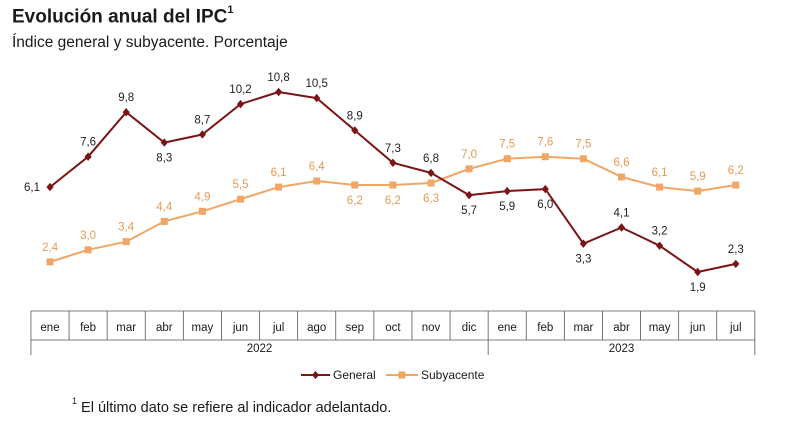 The width and height of the screenshot is (795, 438). What do you see at coordinates (402, 375) in the screenshot?
I see `legend-subyacente-marker` at bounding box center [402, 375].